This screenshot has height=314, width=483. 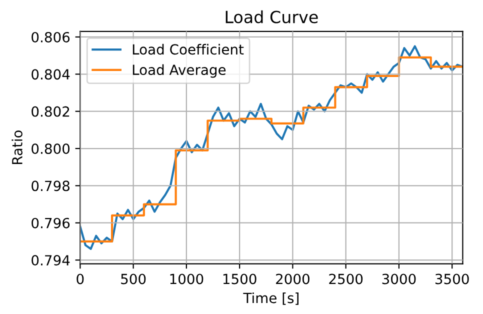 I want to click on x-tick-label: 1500, so click(x=239, y=279).